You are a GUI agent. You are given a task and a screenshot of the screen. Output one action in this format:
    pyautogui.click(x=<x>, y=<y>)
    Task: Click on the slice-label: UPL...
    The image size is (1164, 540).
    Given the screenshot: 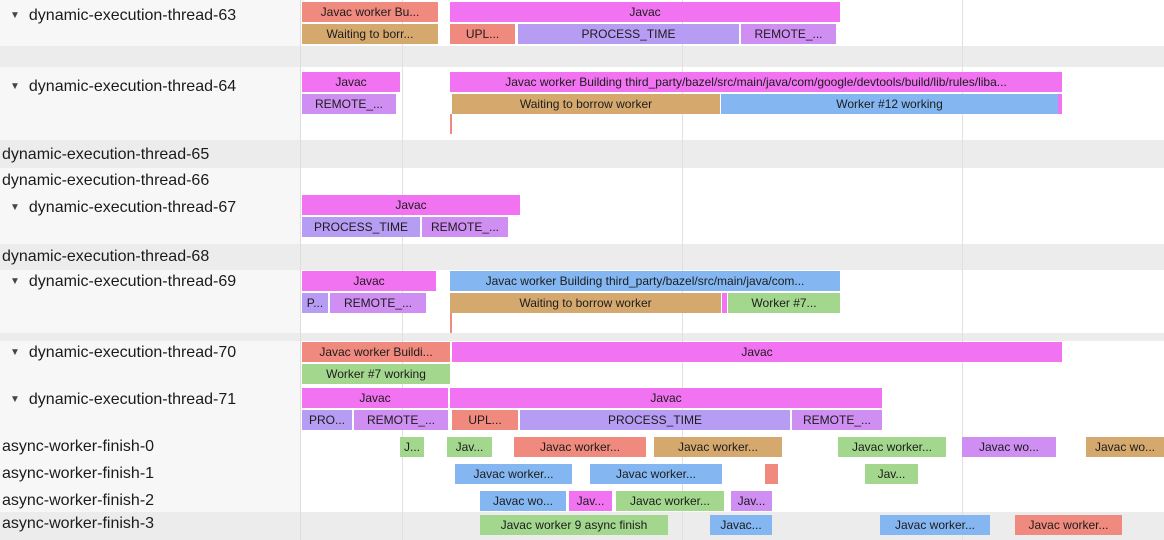 What is the action you would take?
    pyautogui.click(x=485, y=420)
    